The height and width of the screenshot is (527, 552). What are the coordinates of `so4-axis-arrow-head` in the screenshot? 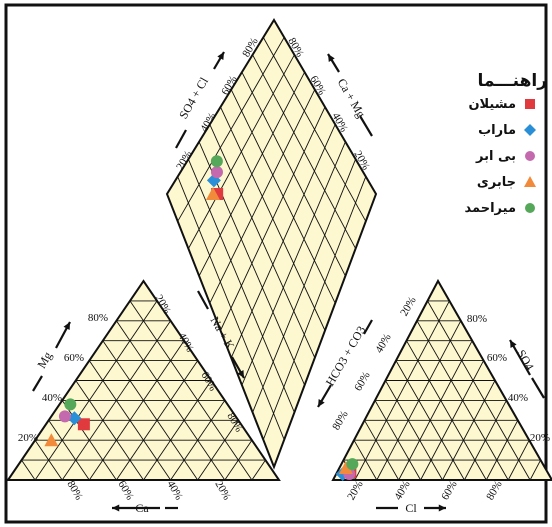 It's located at (513, 344).